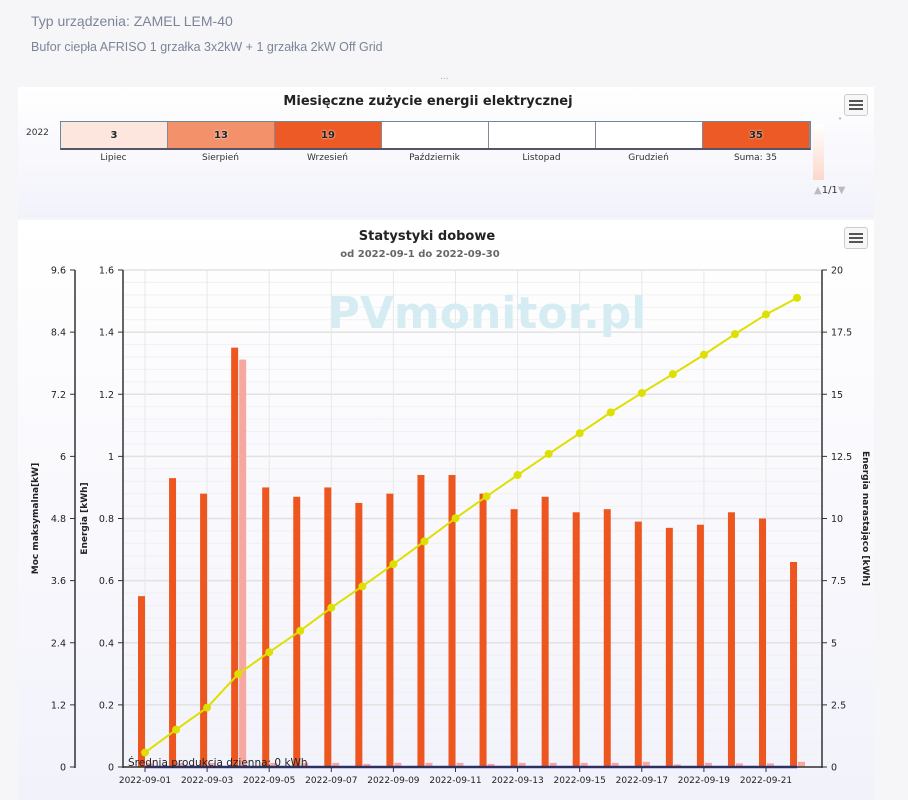 The width and height of the screenshot is (908, 800). Describe the element at coordinates (106, 333) in the screenshot. I see `energy-tick-label: 1.4` at that location.